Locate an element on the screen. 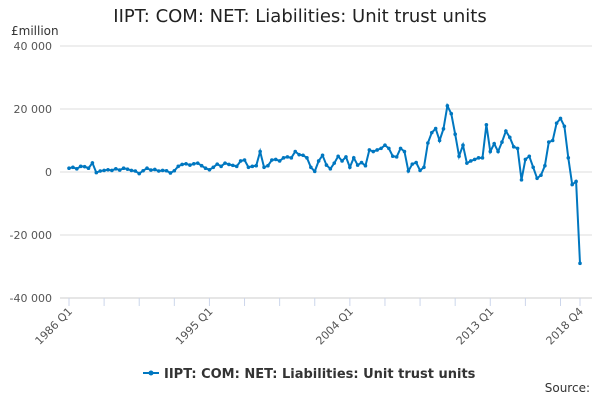 This screenshot has height=400, width=600. legend-marker-icon is located at coordinates (151, 373).